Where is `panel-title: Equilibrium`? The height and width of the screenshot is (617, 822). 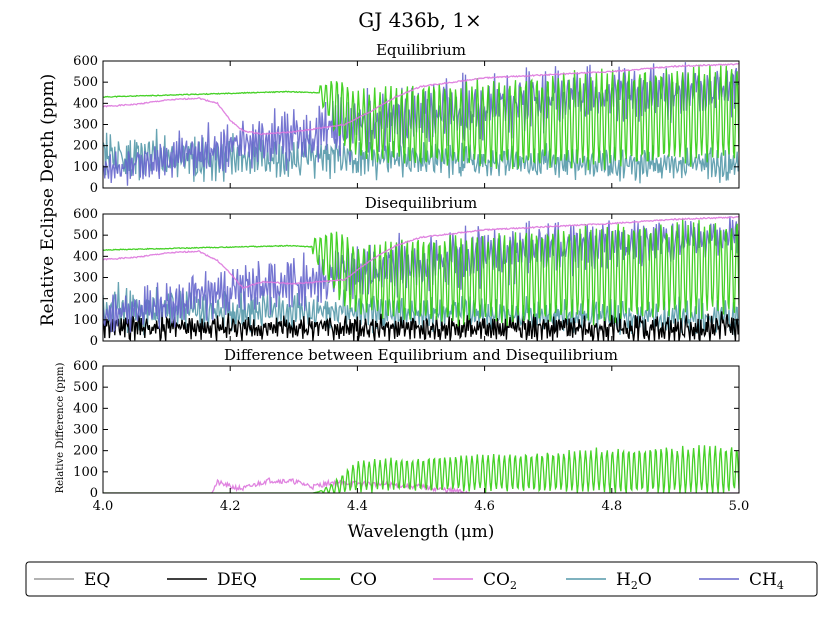 panel-title: Equilibrium is located at coordinates (421, 50).